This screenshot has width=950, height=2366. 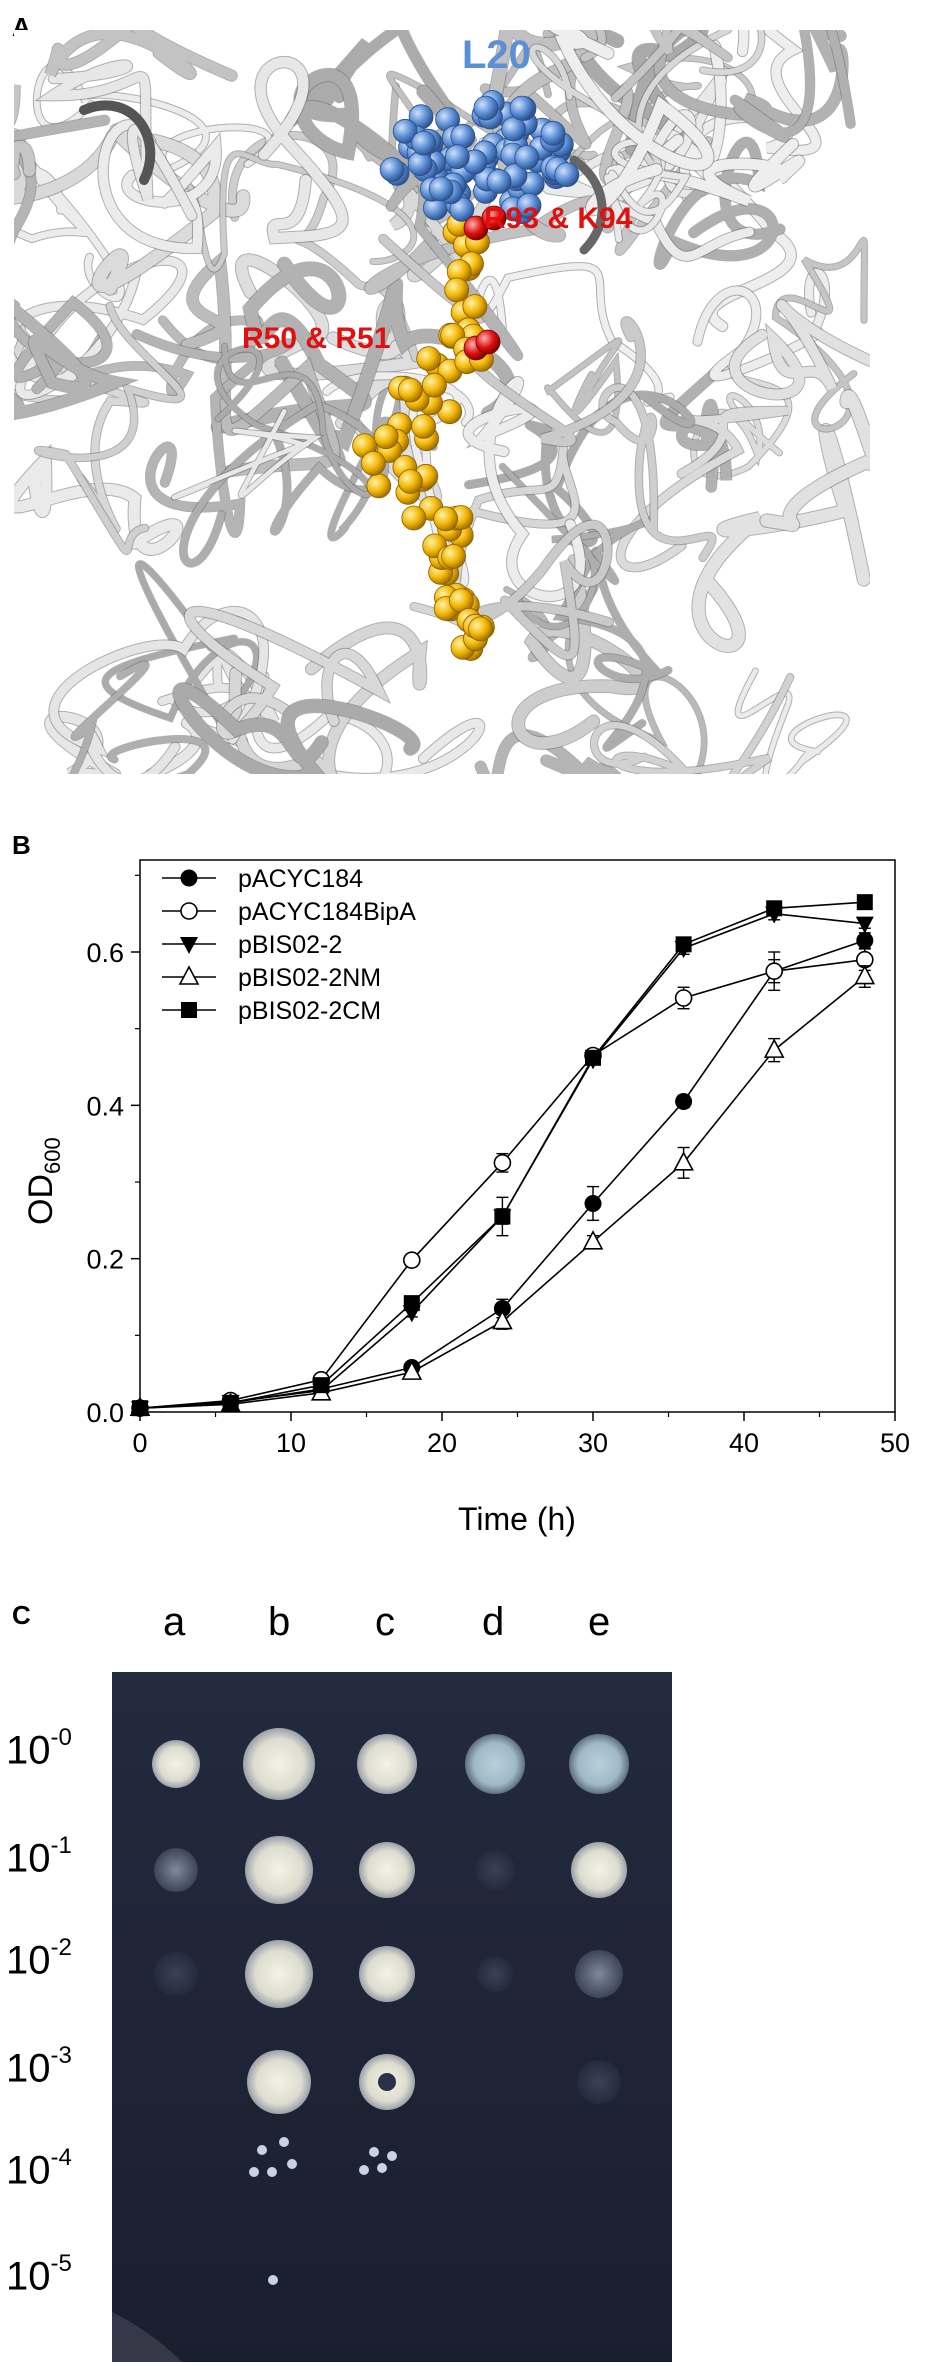 I want to click on panel-c-letter: C, so click(x=21, y=1615).